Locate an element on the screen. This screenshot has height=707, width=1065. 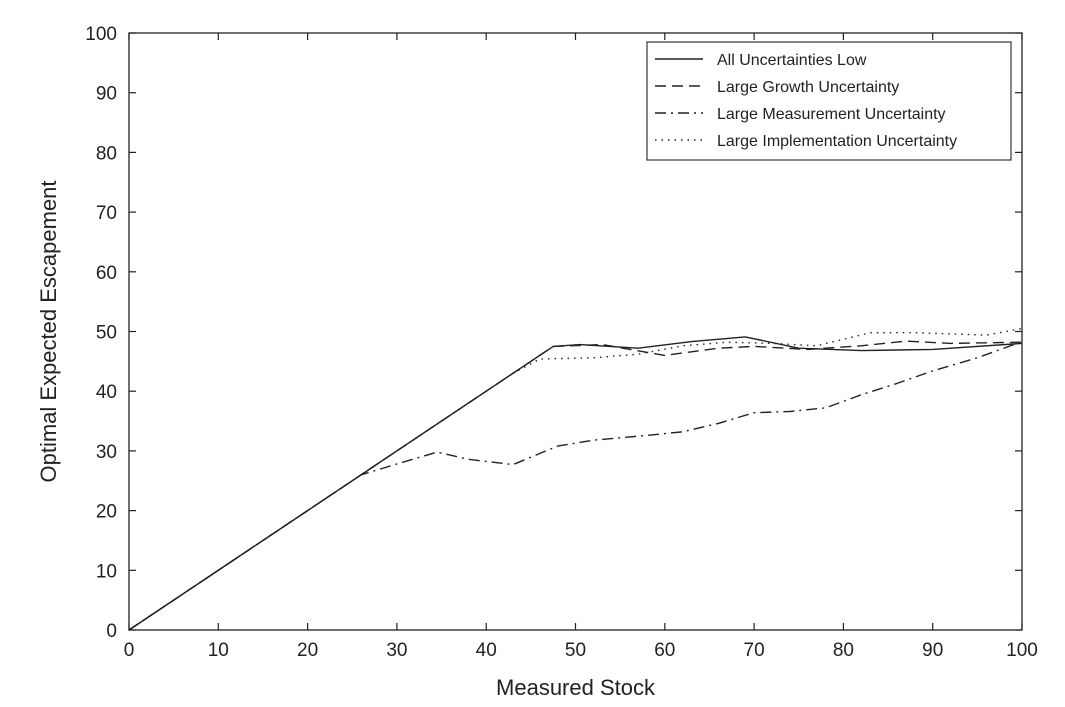
legend-label-2: Large Measurement Uncertainty is located at coordinates (831, 114).